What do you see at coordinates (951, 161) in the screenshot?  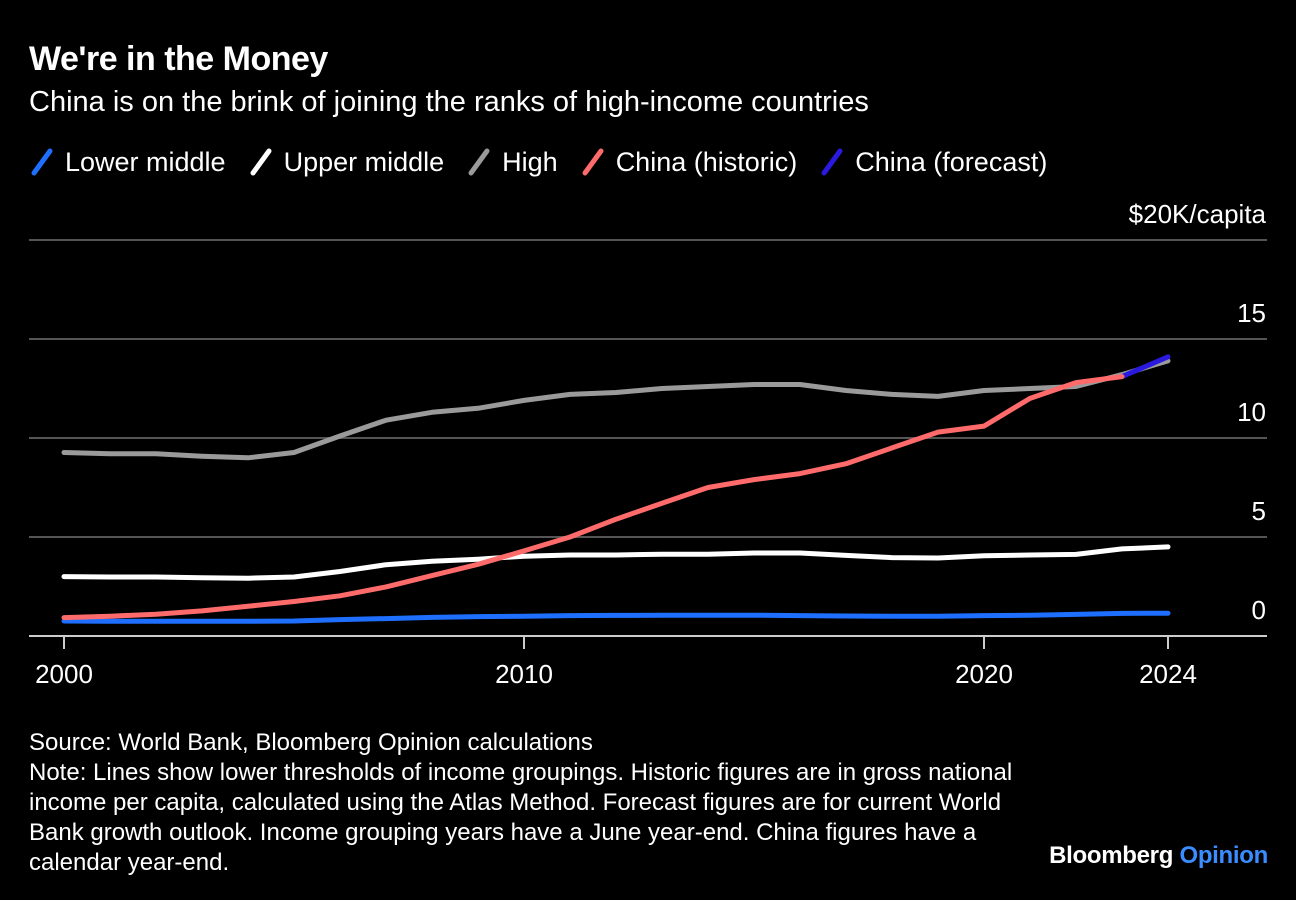 I see `legend-label: China (forecast)` at bounding box center [951, 161].